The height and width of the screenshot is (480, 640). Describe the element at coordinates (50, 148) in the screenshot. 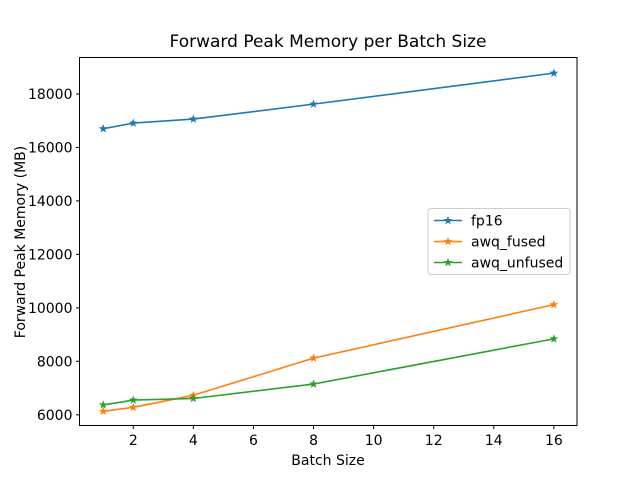

I see `y-tick-label: 16000` at that location.